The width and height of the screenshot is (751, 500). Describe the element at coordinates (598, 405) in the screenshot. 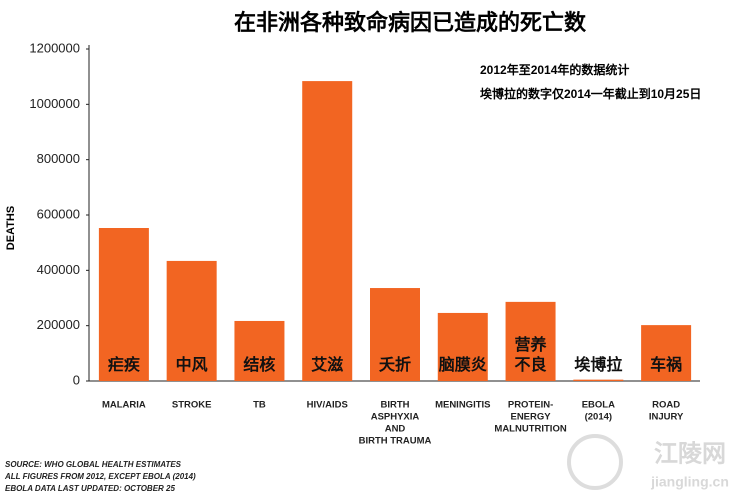

I see `x-tick-label: EBOLA` at that location.